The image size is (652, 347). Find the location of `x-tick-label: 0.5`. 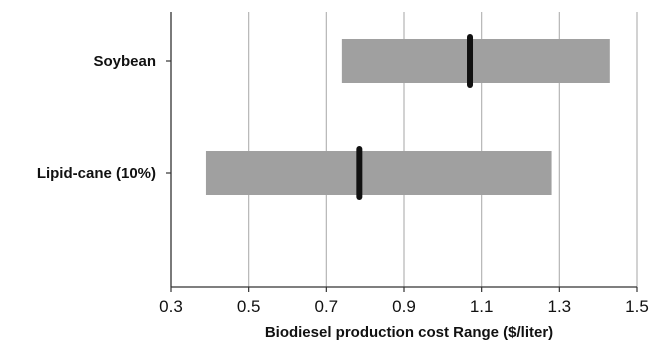

x-tick-label: 0.5 is located at coordinates (249, 306).